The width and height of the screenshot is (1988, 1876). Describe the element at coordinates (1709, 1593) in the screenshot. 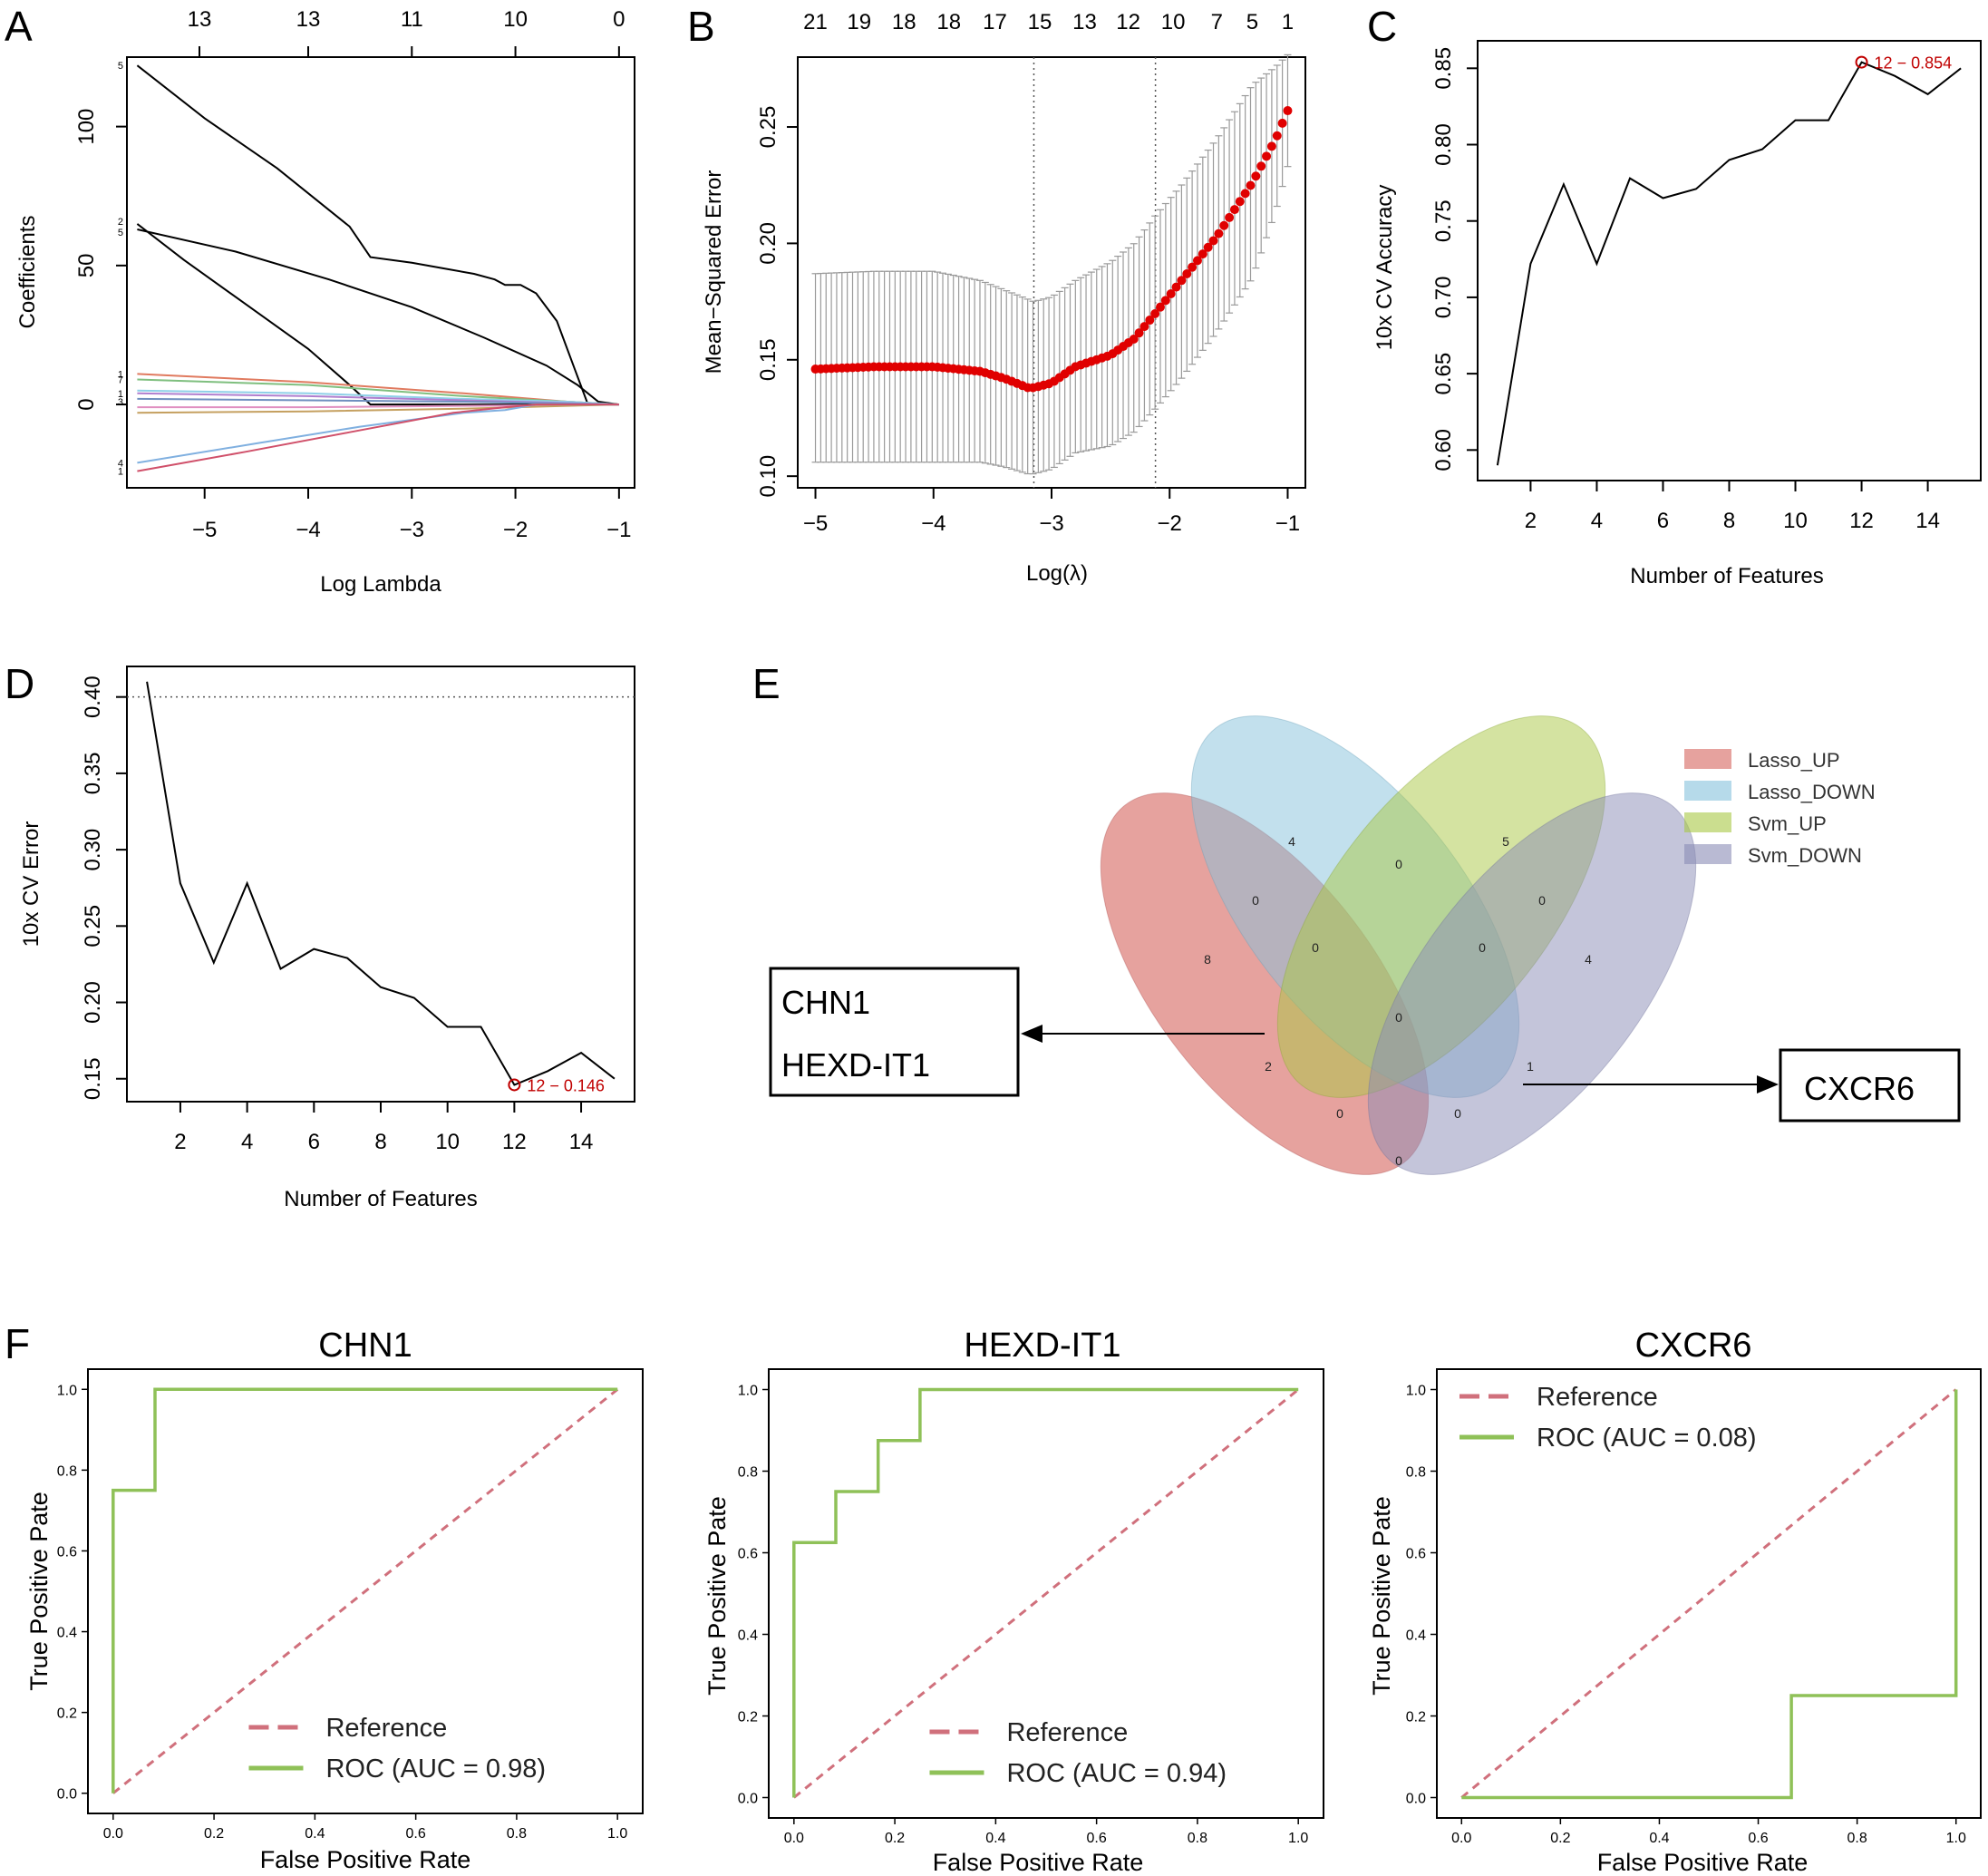

I see `plot-box-f3` at that location.